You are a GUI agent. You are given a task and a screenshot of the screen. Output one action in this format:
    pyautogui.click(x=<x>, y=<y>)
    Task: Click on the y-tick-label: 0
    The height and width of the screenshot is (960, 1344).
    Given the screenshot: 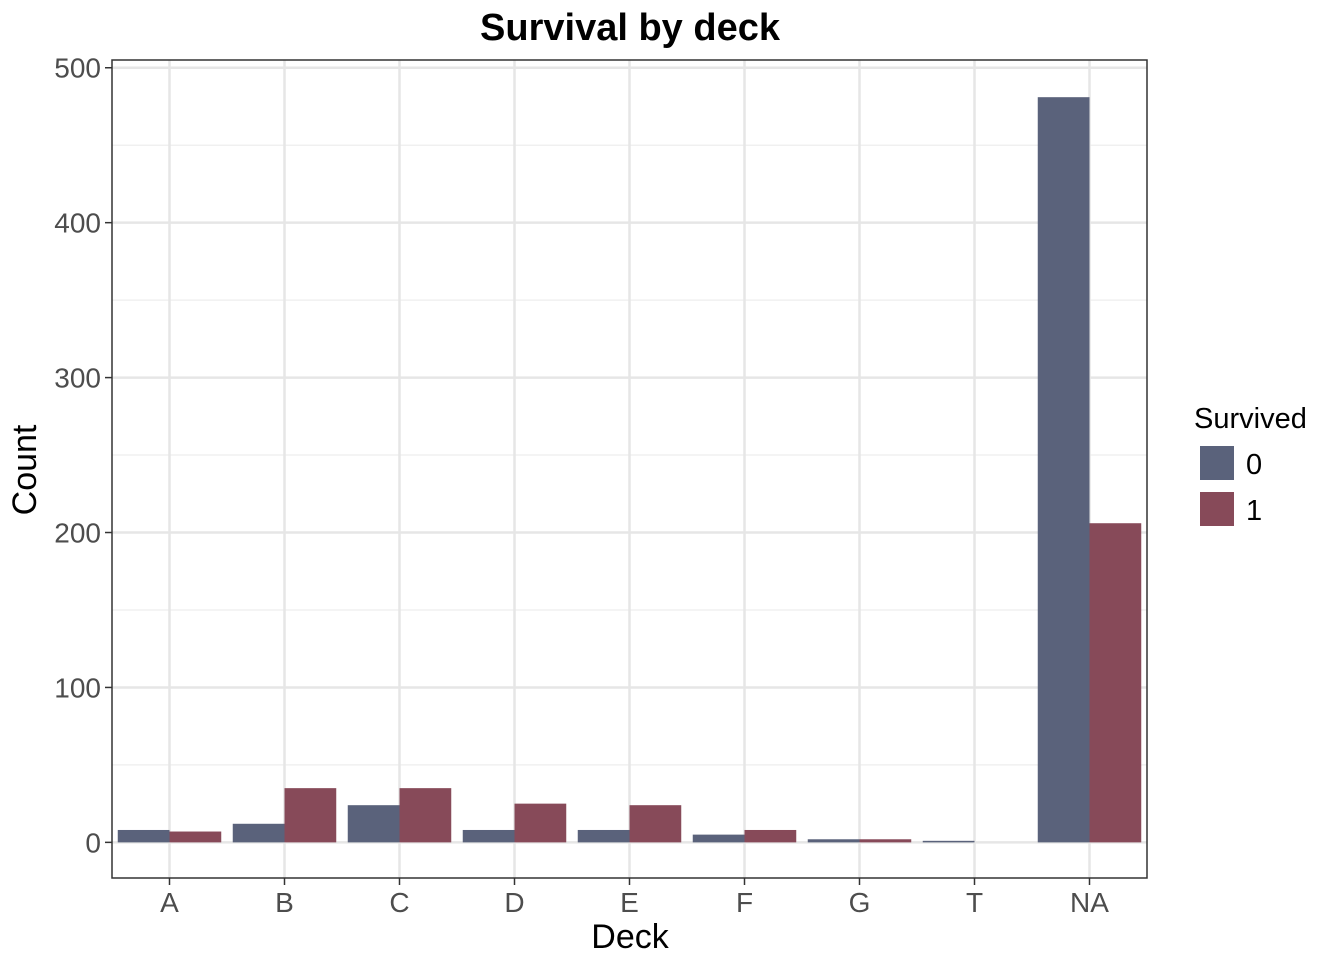 What is the action you would take?
    pyautogui.click(x=93, y=842)
    